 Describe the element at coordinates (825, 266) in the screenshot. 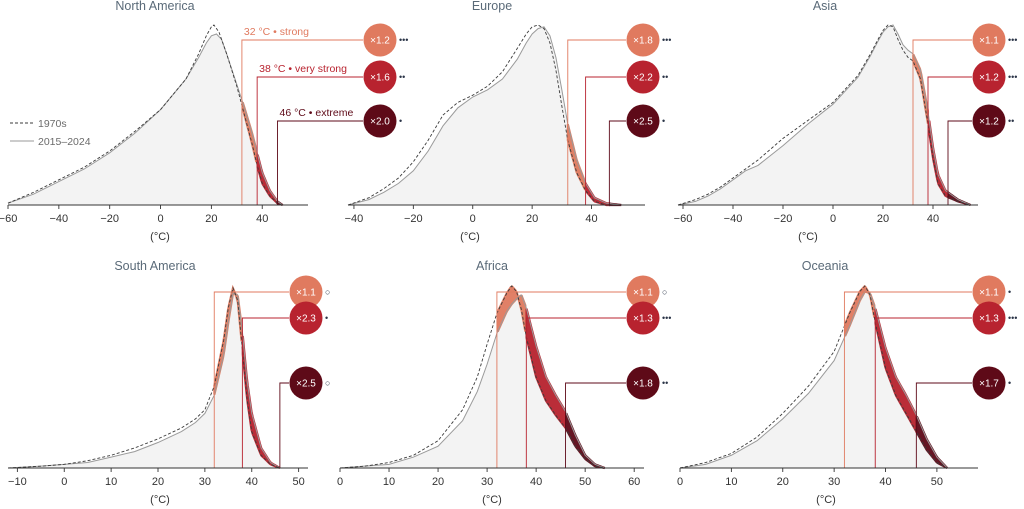

I see `panel-title: Oceania` at that location.